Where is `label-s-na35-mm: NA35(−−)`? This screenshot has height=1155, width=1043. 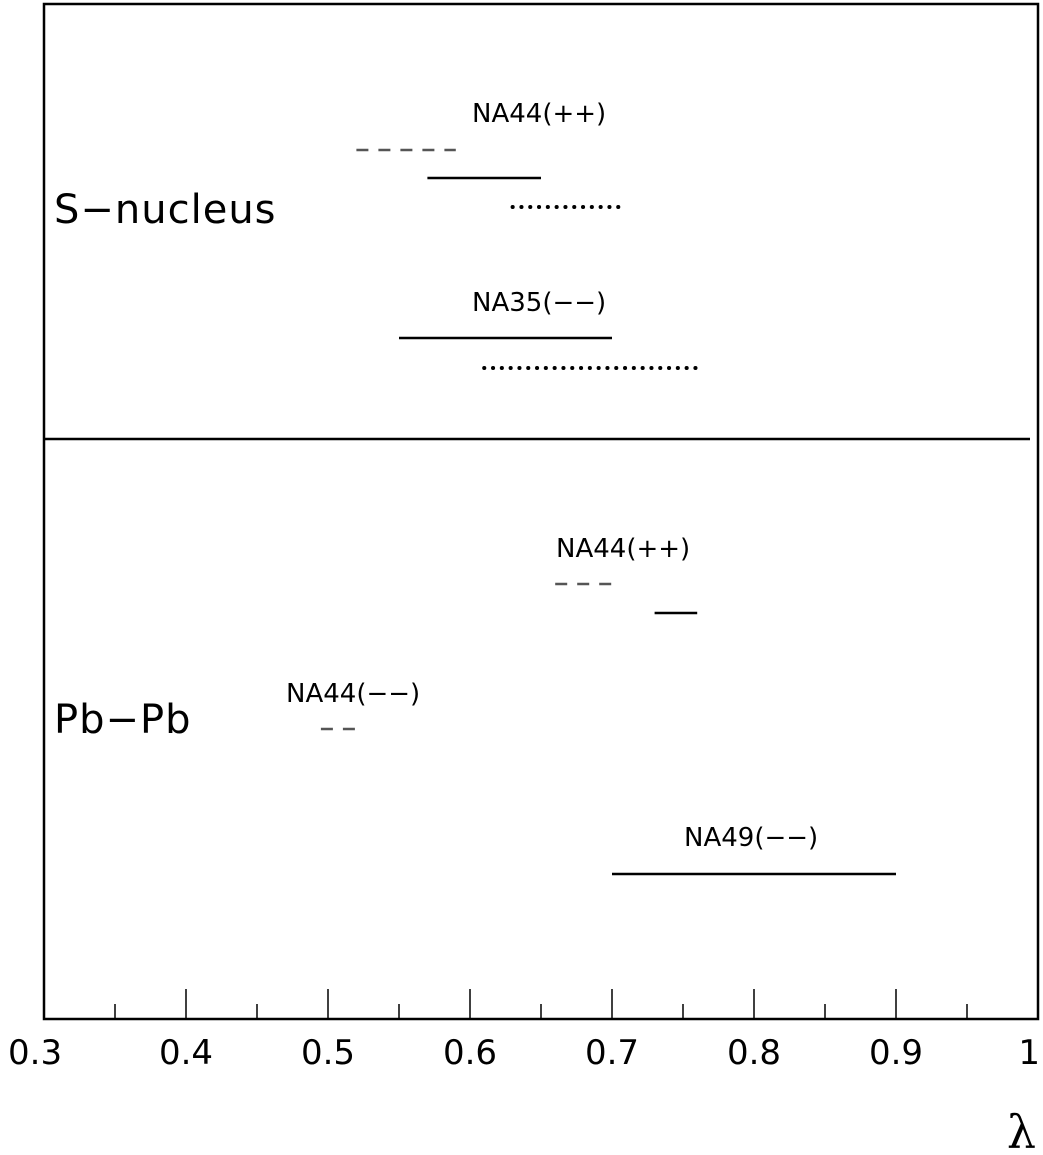
label-s-na35-mm: NA35(−−) is located at coordinates (539, 303).